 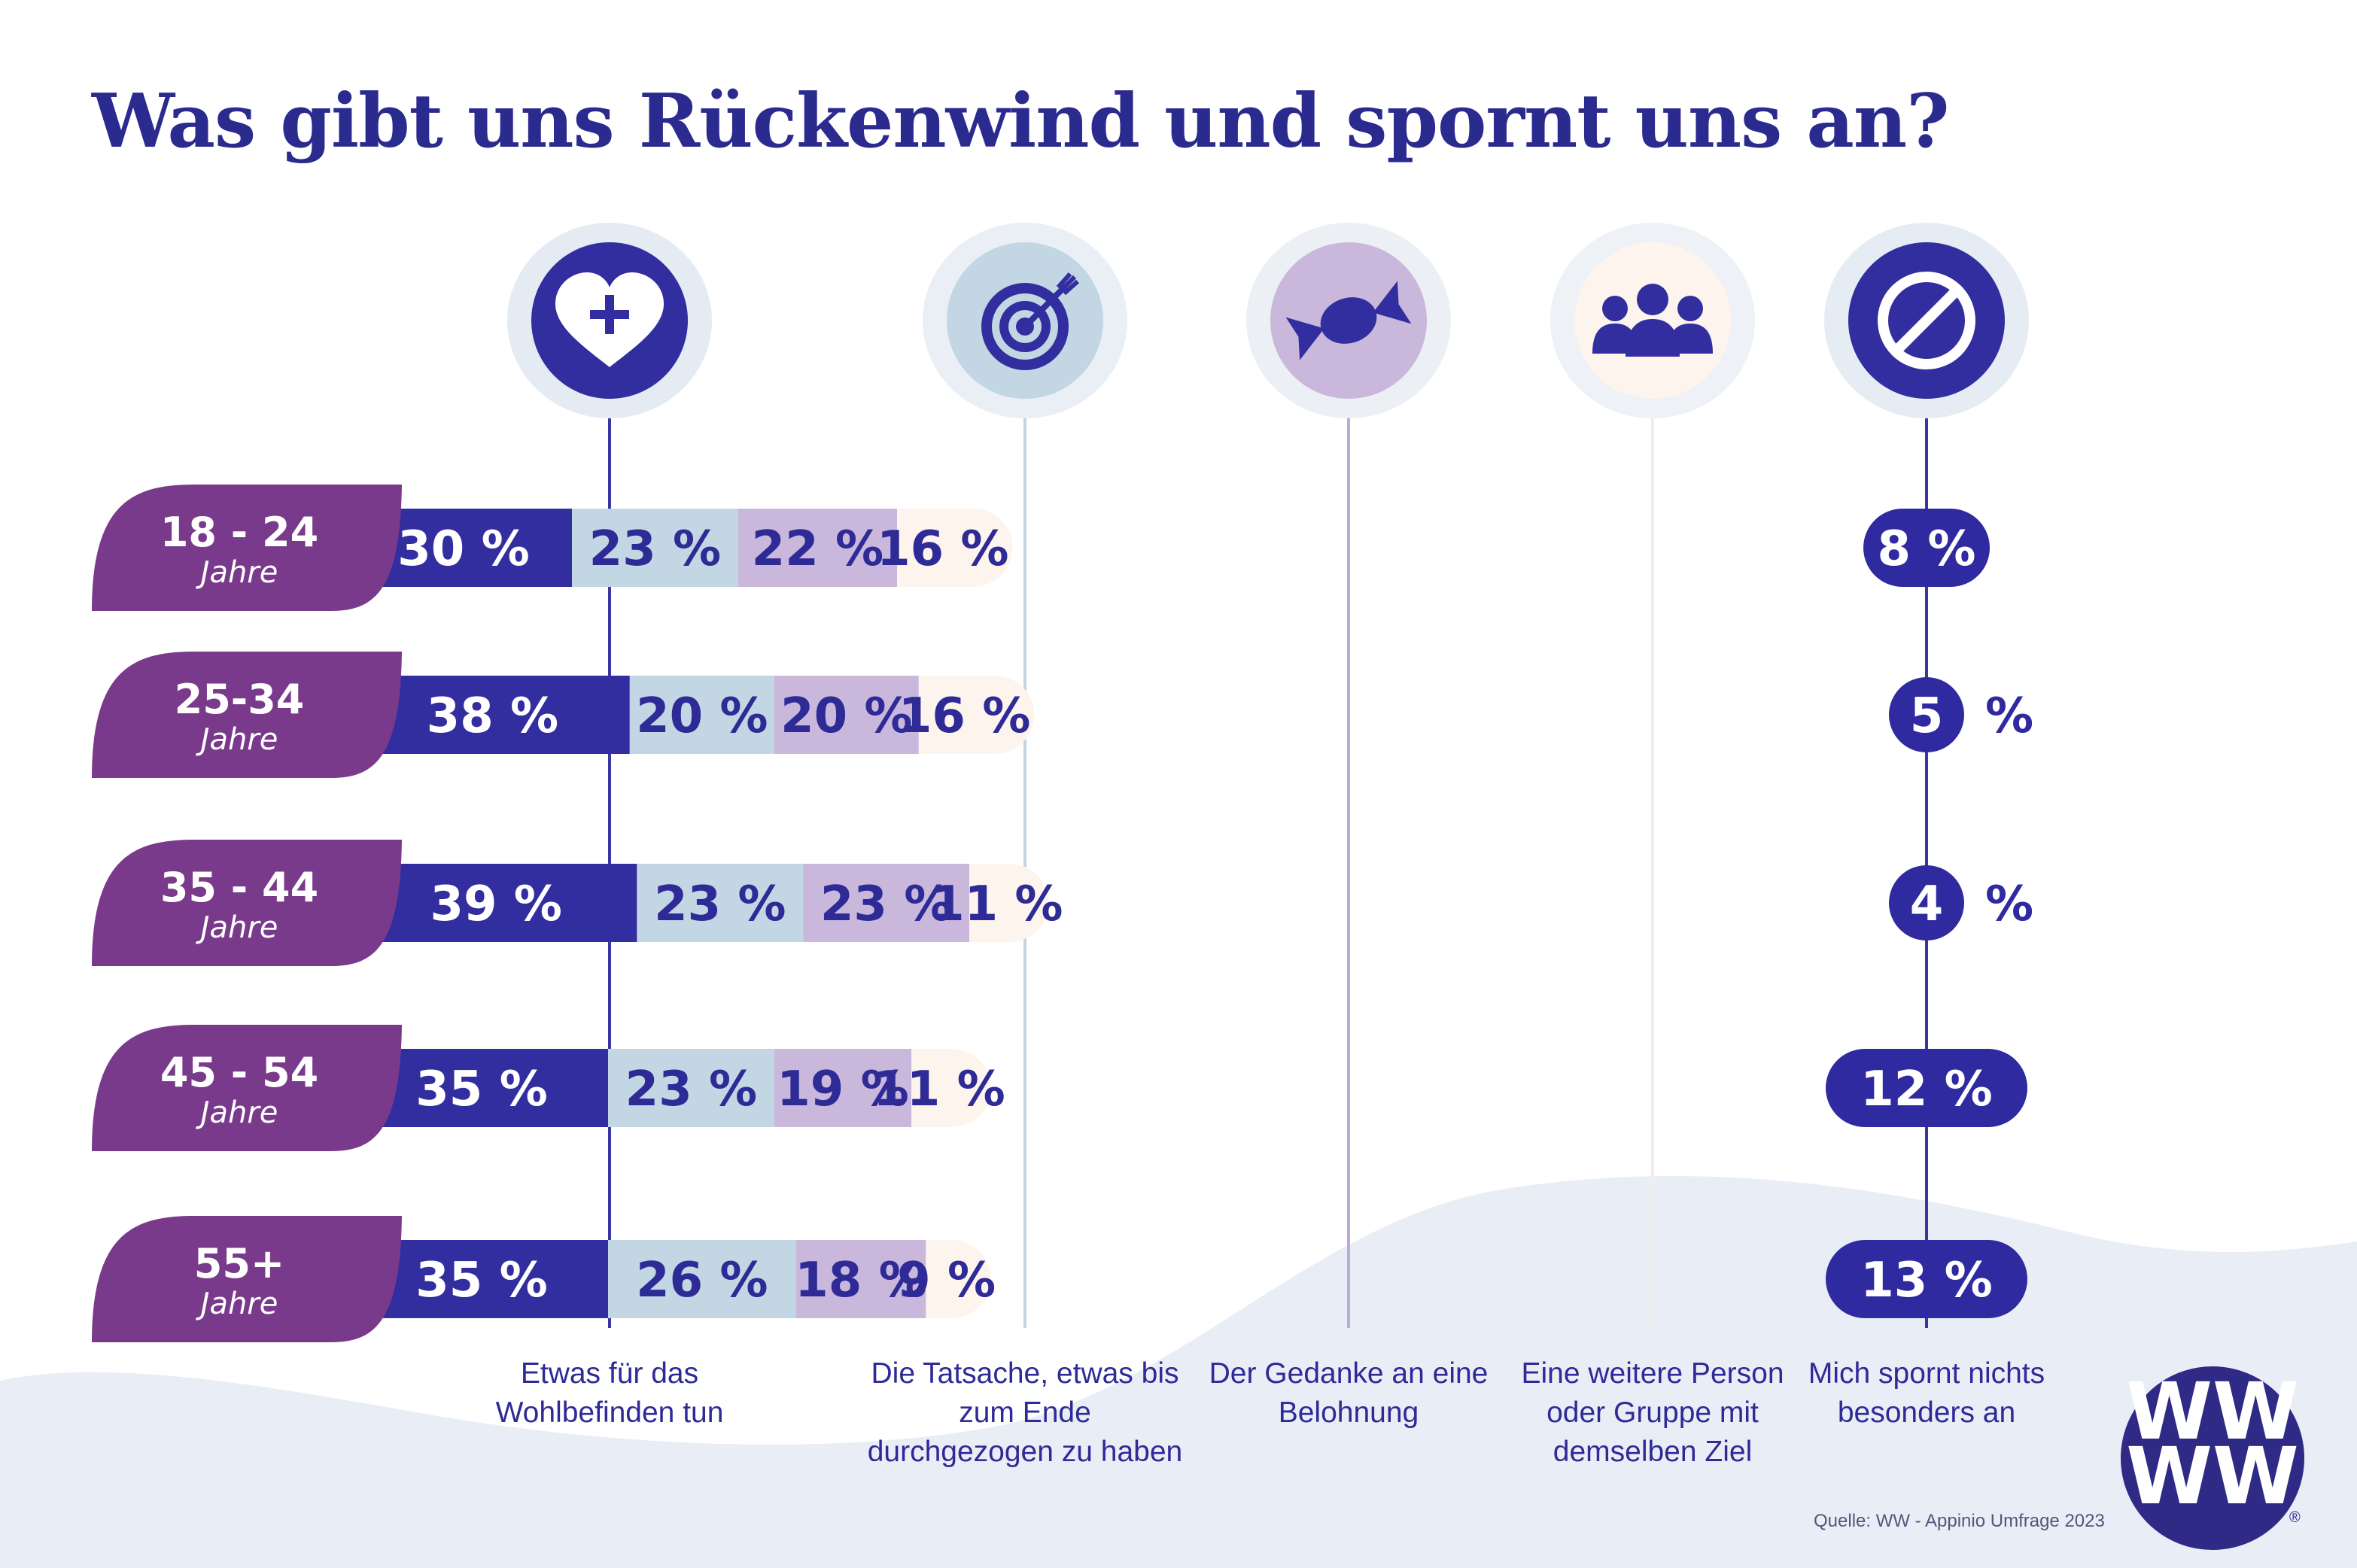 I want to click on age-group-label: 25-34, so click(x=240, y=699).